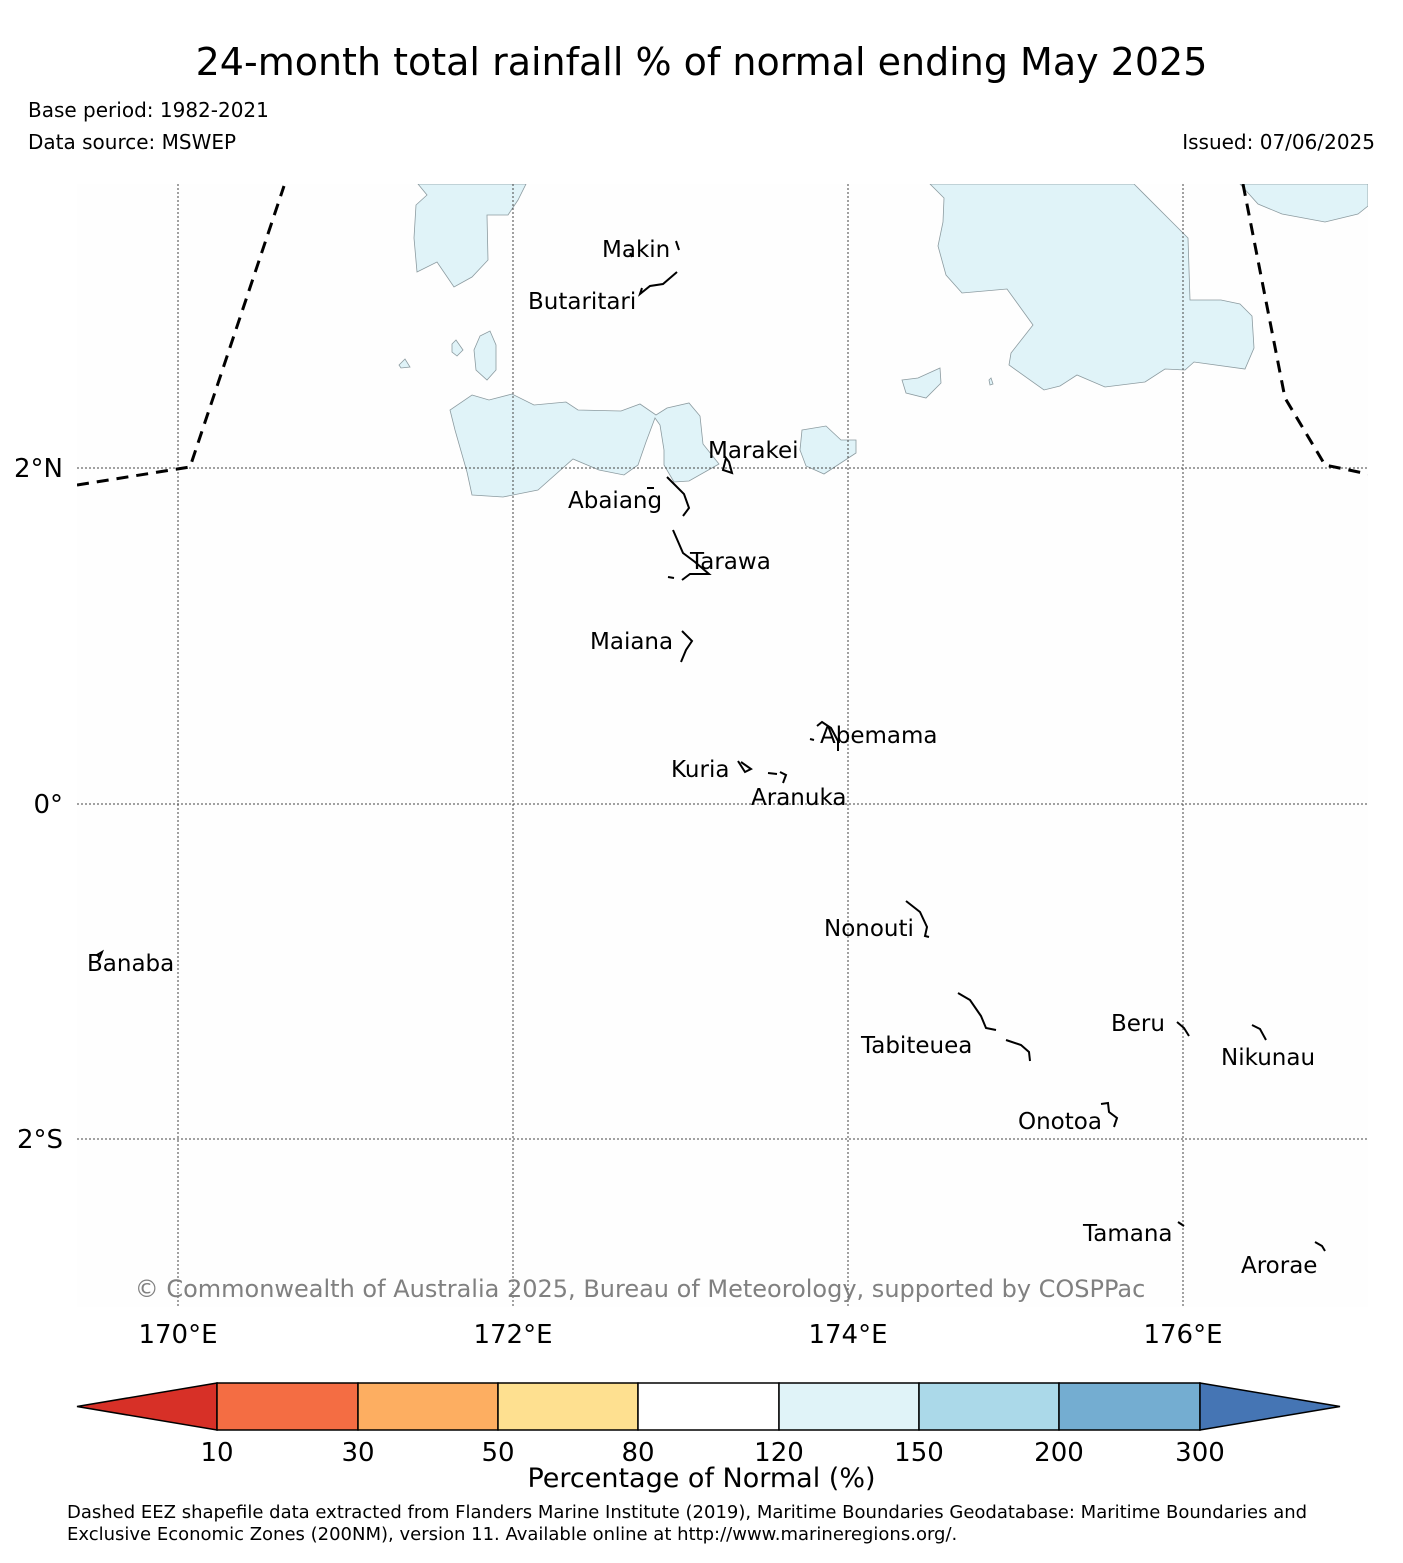 The height and width of the screenshot is (1563, 1403). What do you see at coordinates (1092, 287) in the screenshot?
I see `shade-north-east` at bounding box center [1092, 287].